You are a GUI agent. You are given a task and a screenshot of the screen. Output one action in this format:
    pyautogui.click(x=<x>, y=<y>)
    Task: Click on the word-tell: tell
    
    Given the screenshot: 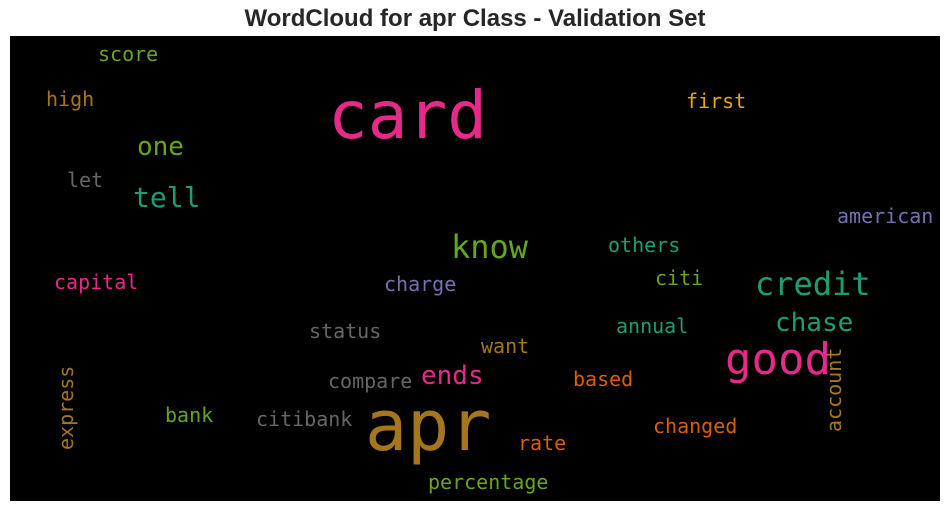 What is the action you would take?
    pyautogui.click(x=167, y=197)
    